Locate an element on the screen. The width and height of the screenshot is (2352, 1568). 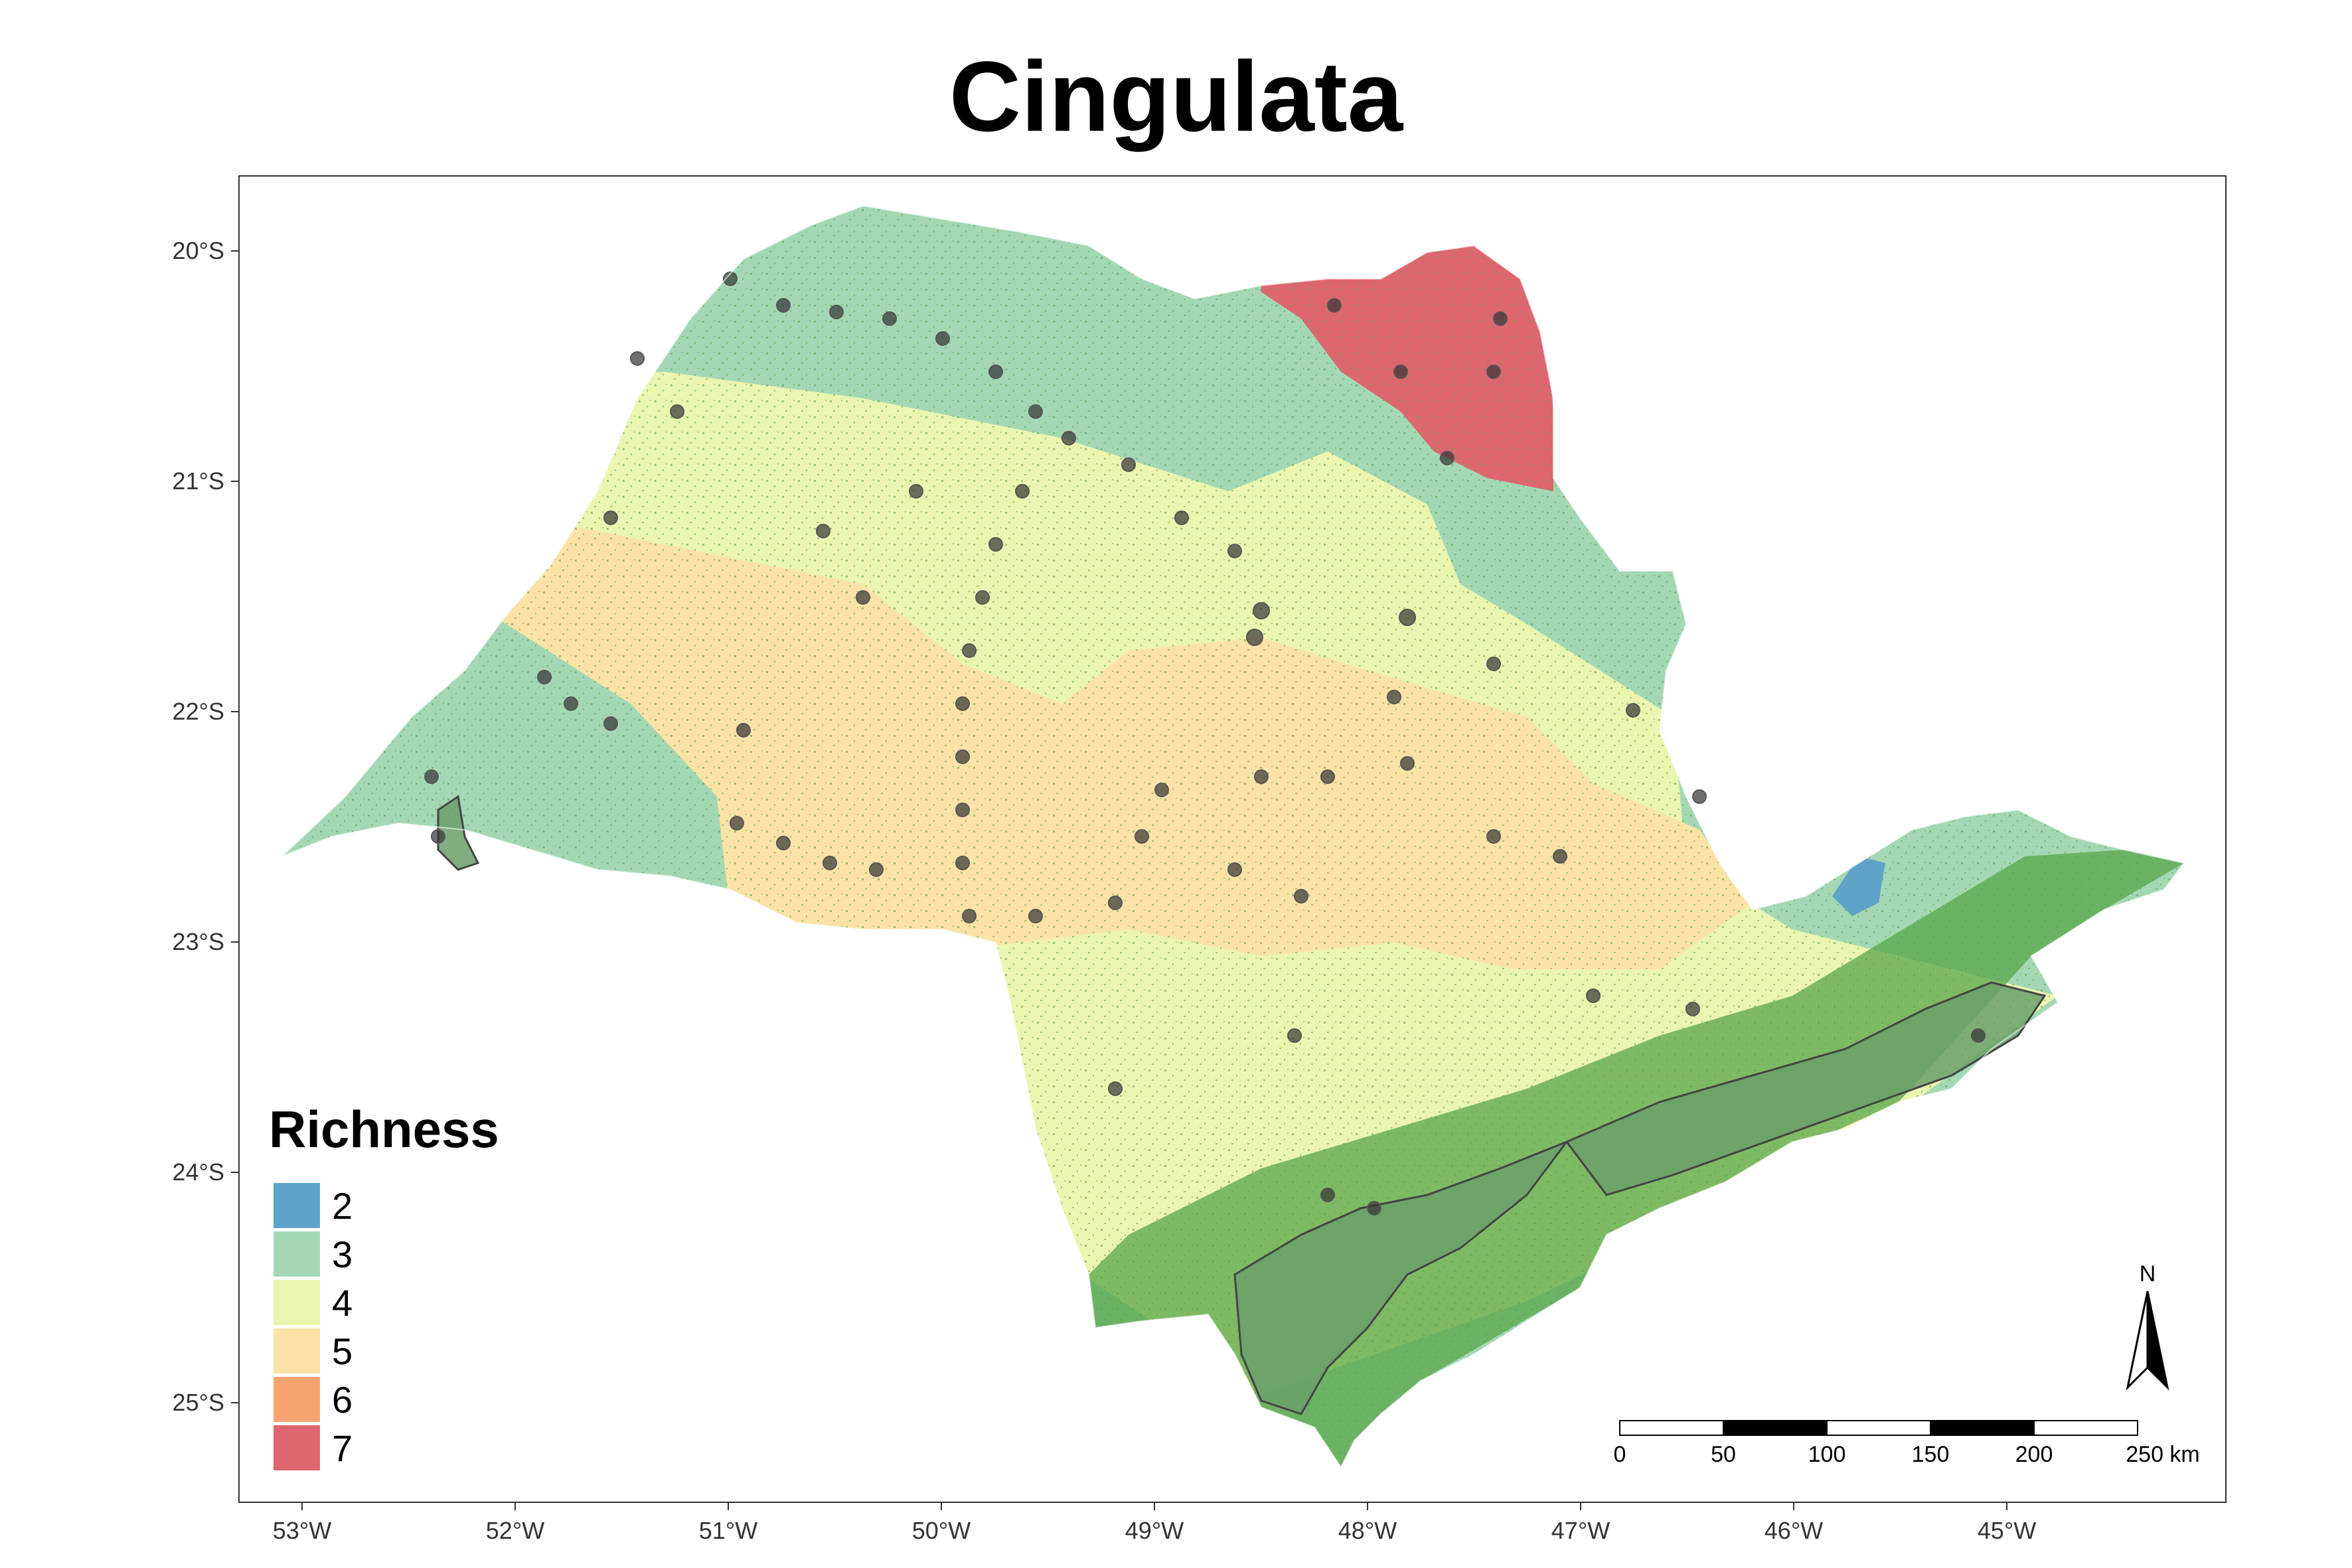
x-tick-label: 51°W is located at coordinates (728, 1531).